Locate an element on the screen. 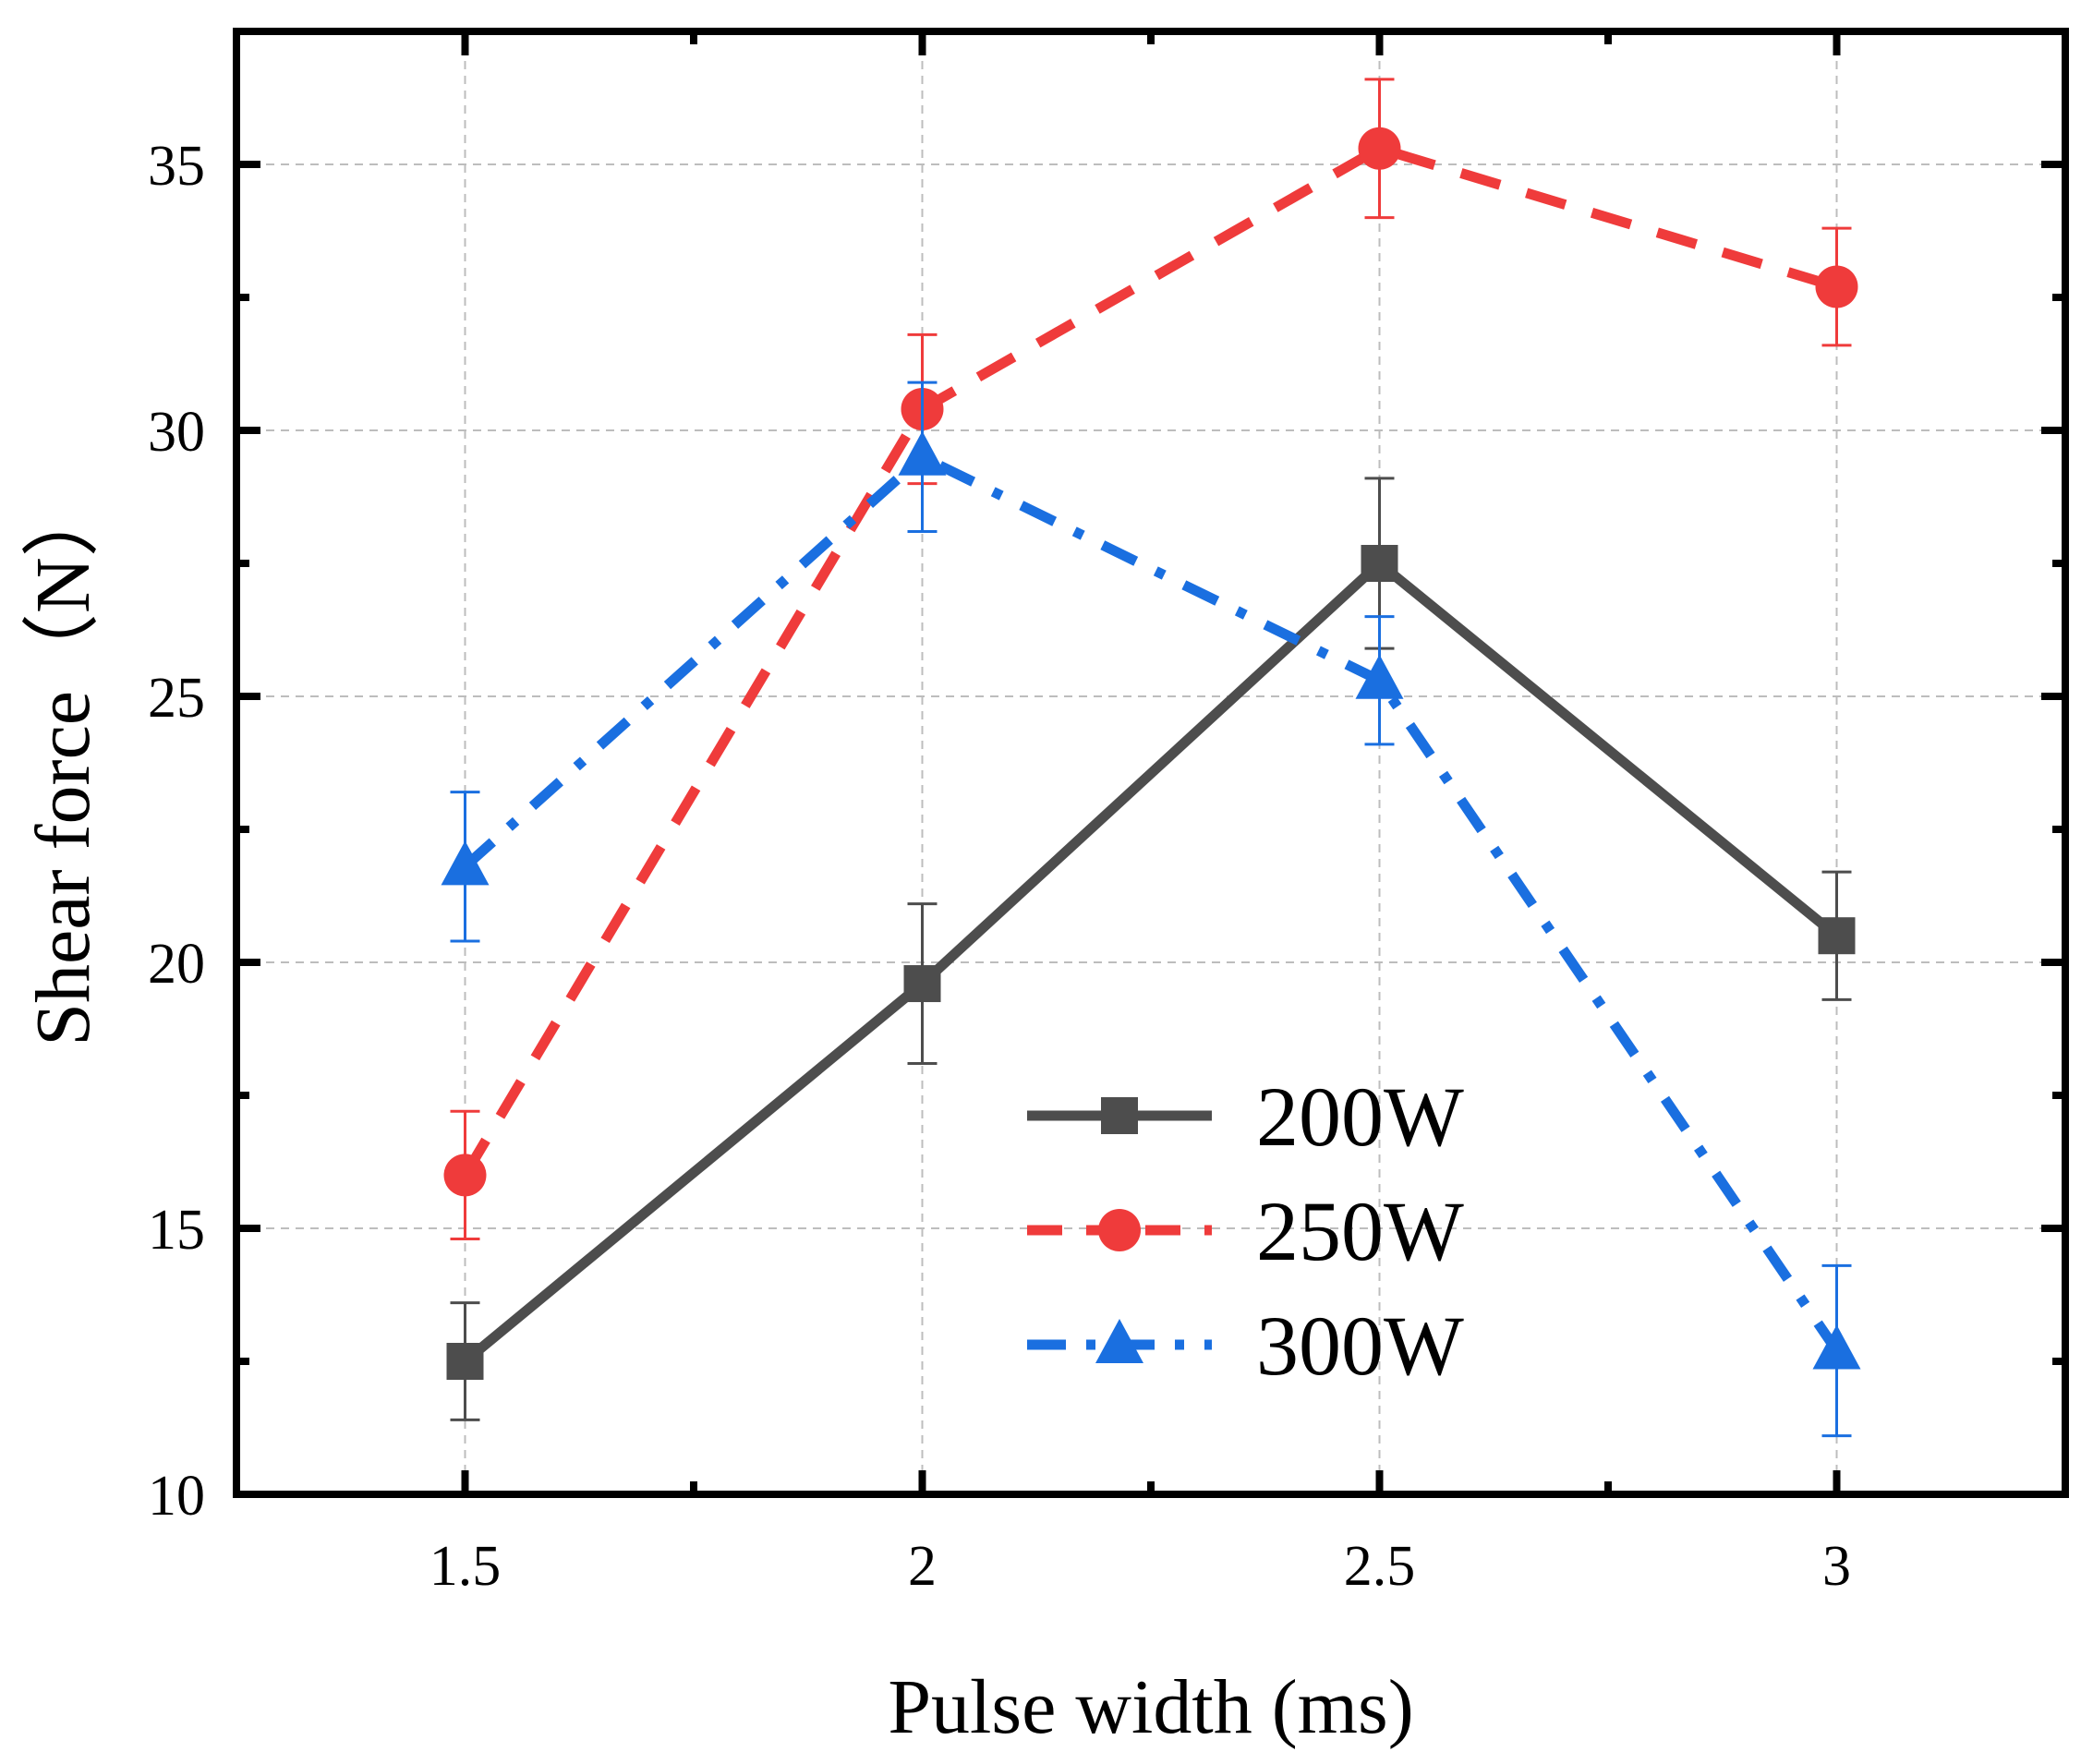 Image resolution: width=2093 pixels, height=1764 pixels. legend: 200W 250W 300W is located at coordinates (1245, 1231).